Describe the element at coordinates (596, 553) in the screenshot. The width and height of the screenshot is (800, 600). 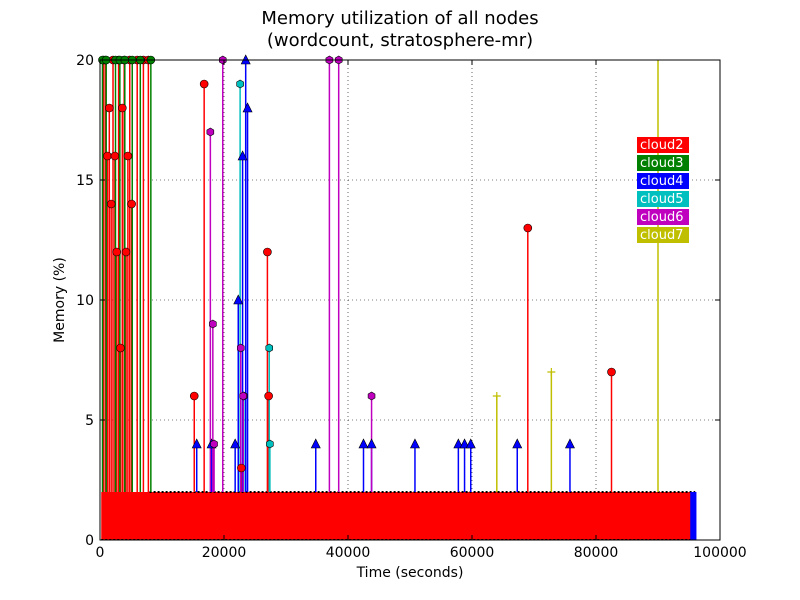
I see `x-tick-label: 80000` at that location.